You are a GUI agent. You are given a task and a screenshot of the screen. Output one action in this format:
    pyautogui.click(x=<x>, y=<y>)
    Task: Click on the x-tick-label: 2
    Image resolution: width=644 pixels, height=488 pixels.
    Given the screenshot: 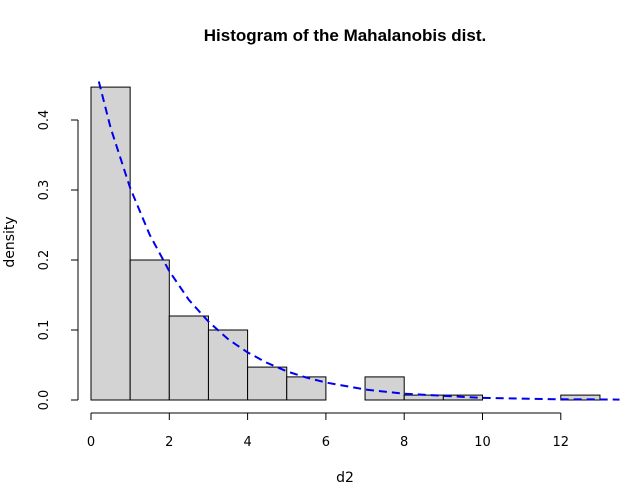 What is the action you would take?
    pyautogui.click(x=169, y=442)
    